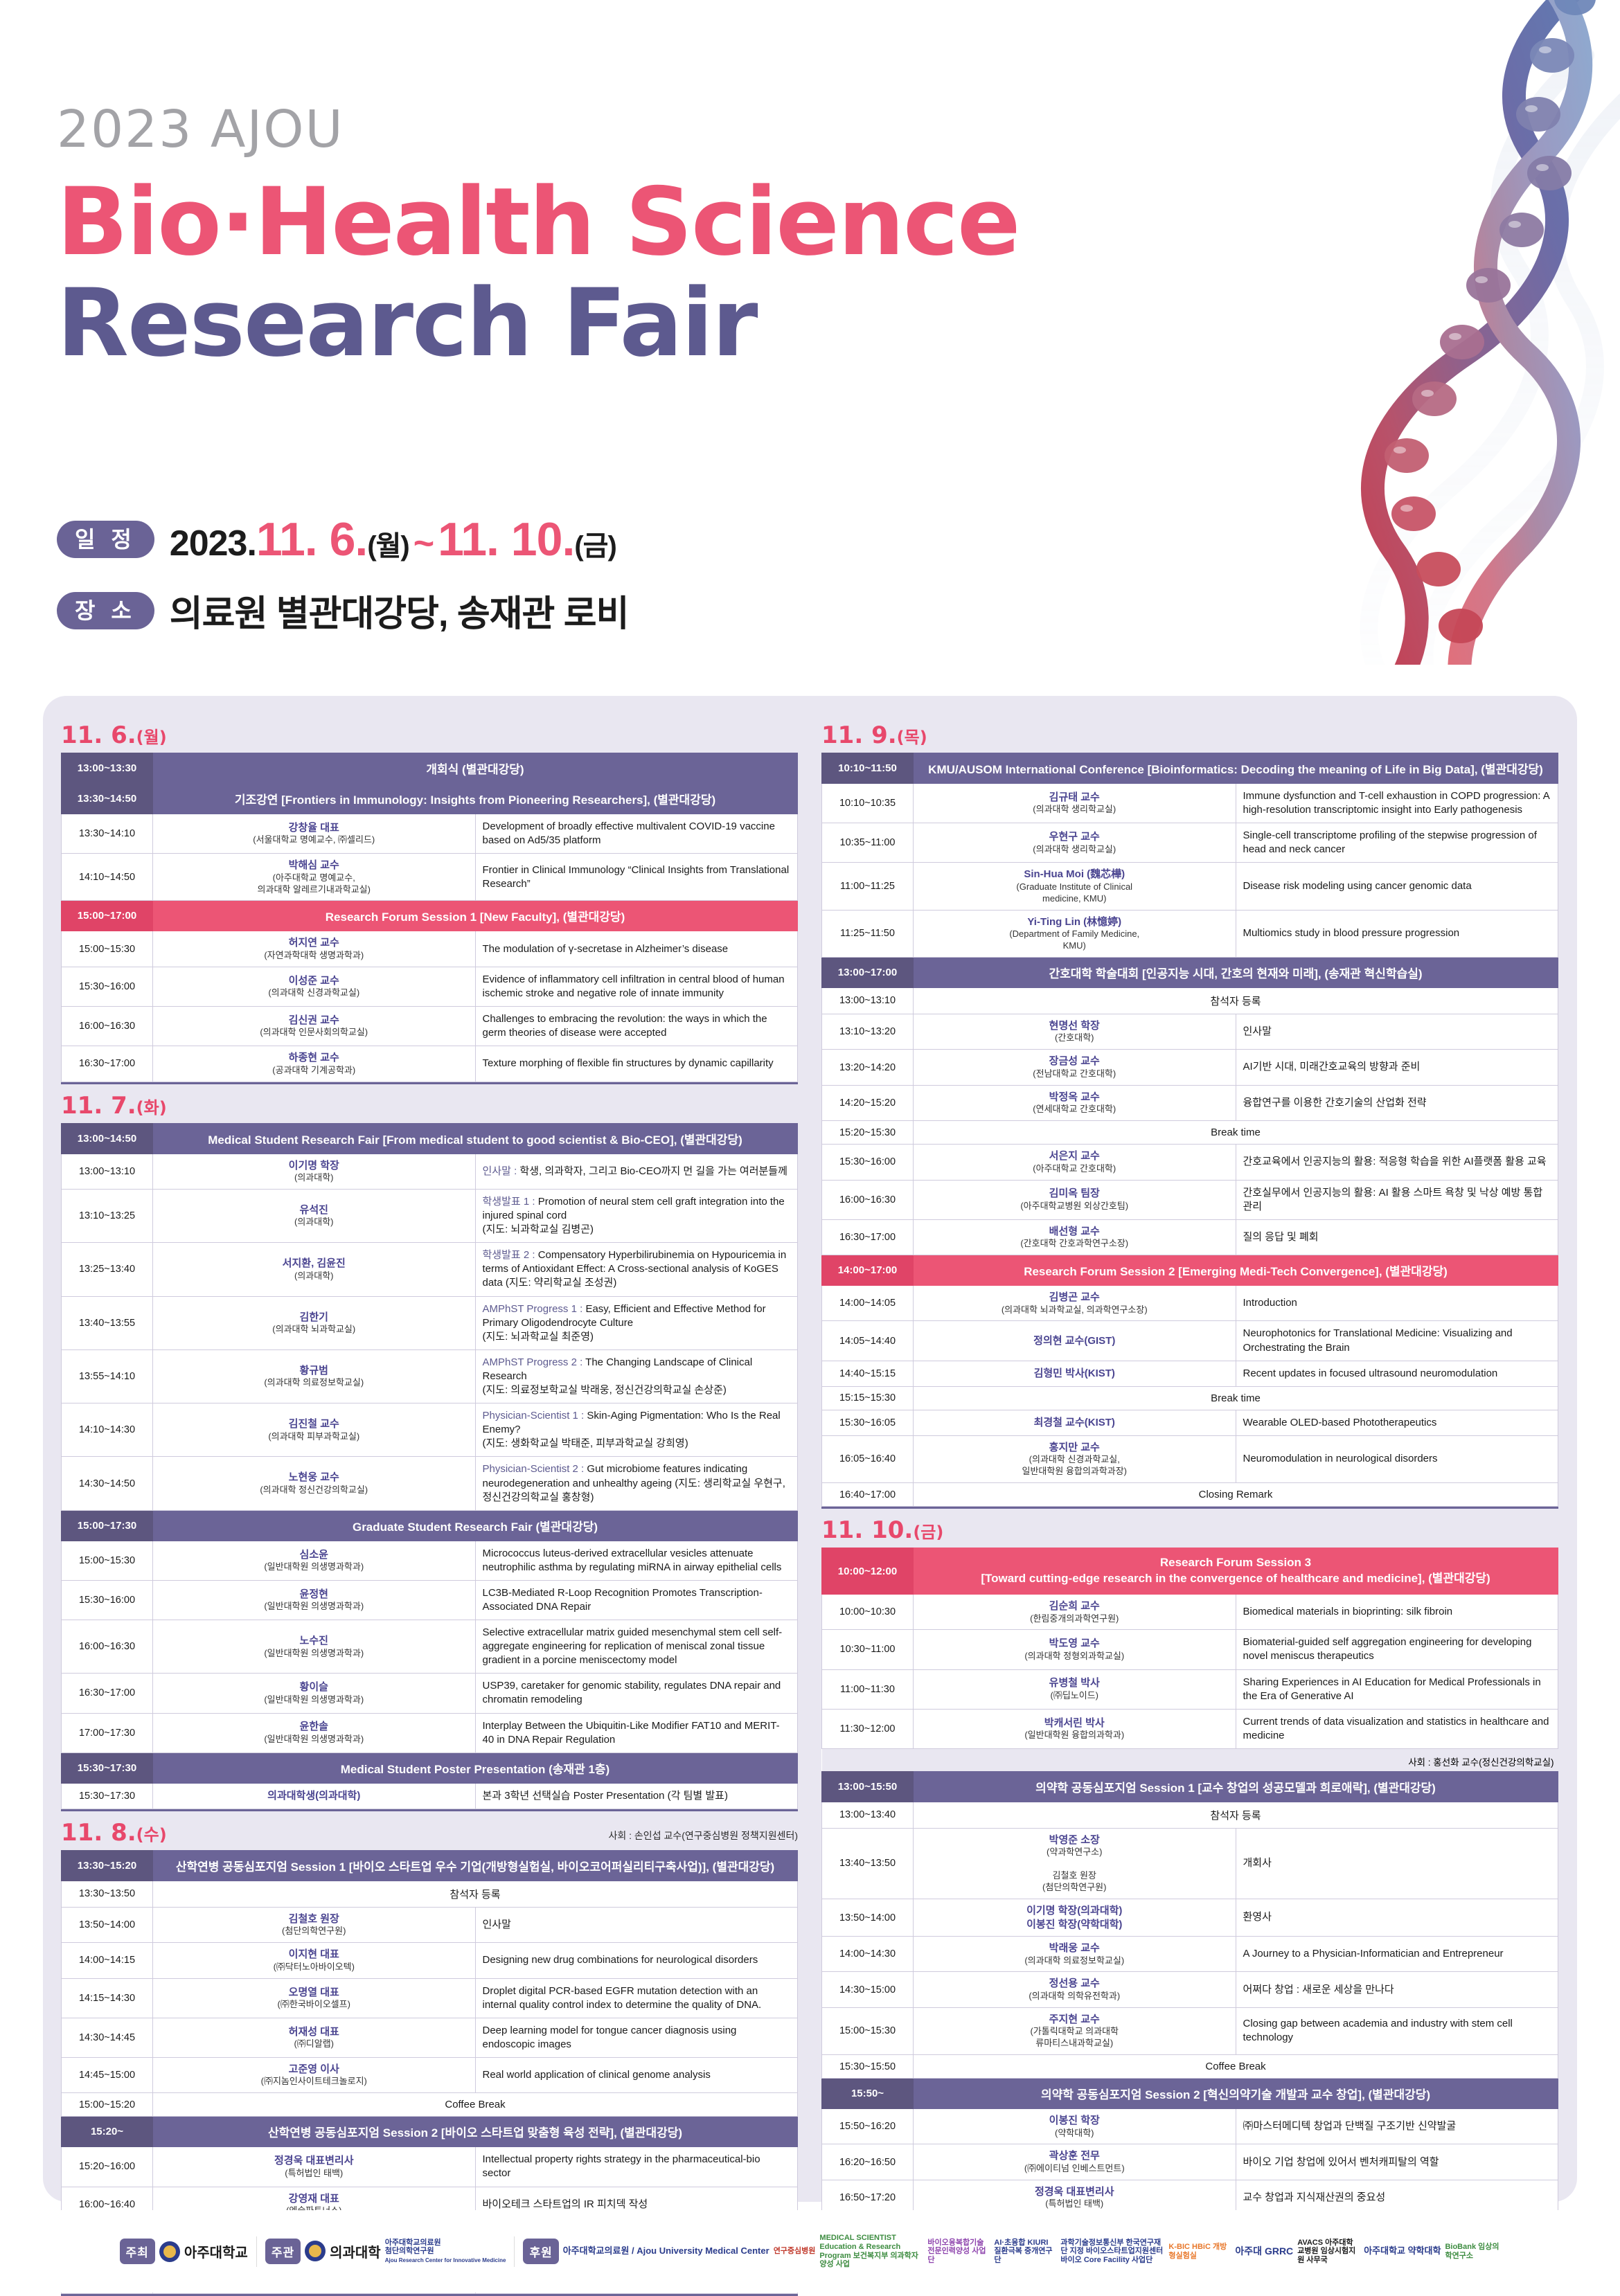 Image resolution: width=1620 pixels, height=2296 pixels. I want to click on table-bottom-rule, so click(429, 1083).